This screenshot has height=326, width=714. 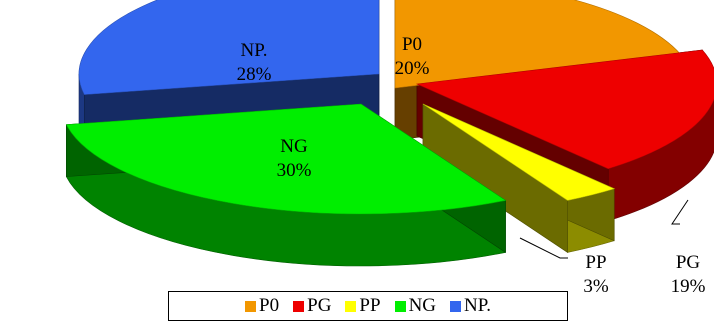 I want to click on legend-label-pp: PP, so click(x=370, y=305).